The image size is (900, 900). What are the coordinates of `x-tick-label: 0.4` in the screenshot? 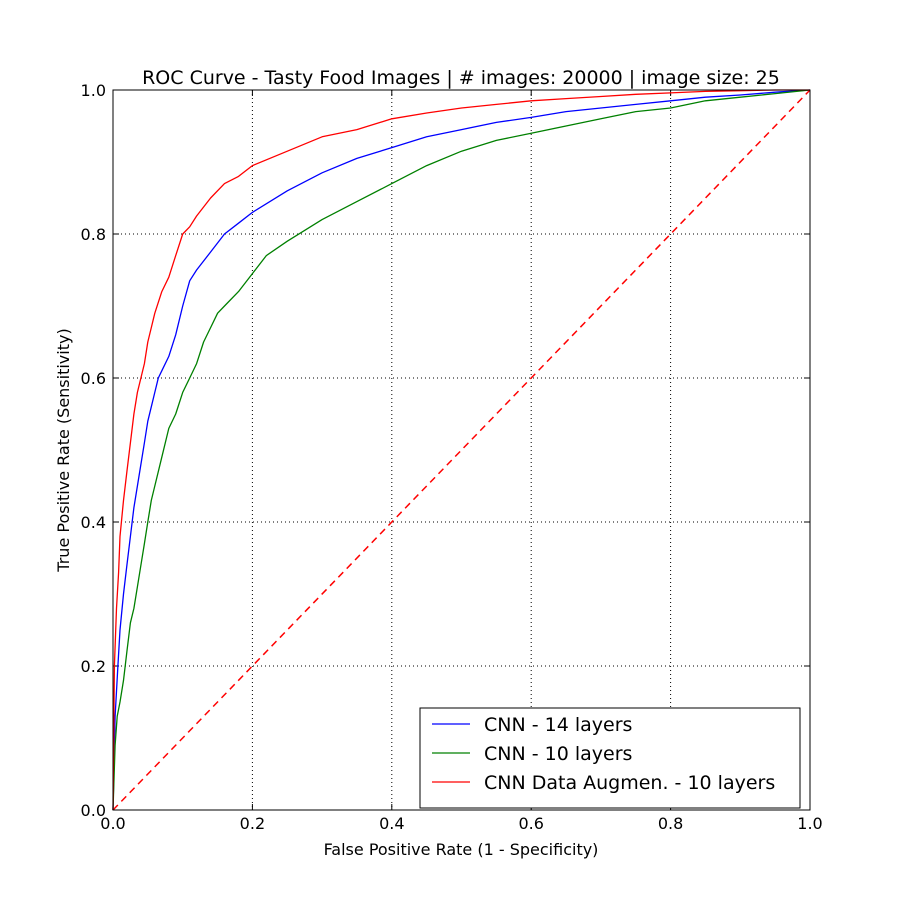 It's located at (391, 823).